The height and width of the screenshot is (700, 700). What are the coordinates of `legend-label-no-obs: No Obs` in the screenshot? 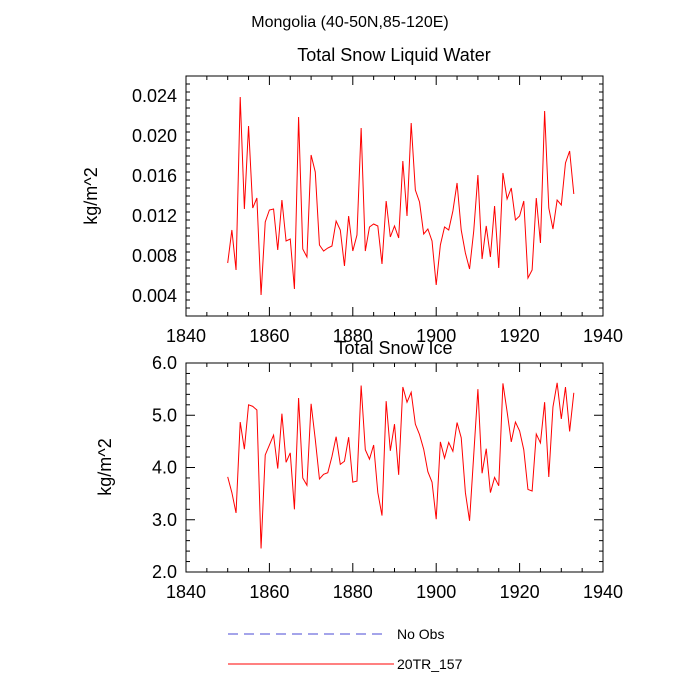 It's located at (420, 634).